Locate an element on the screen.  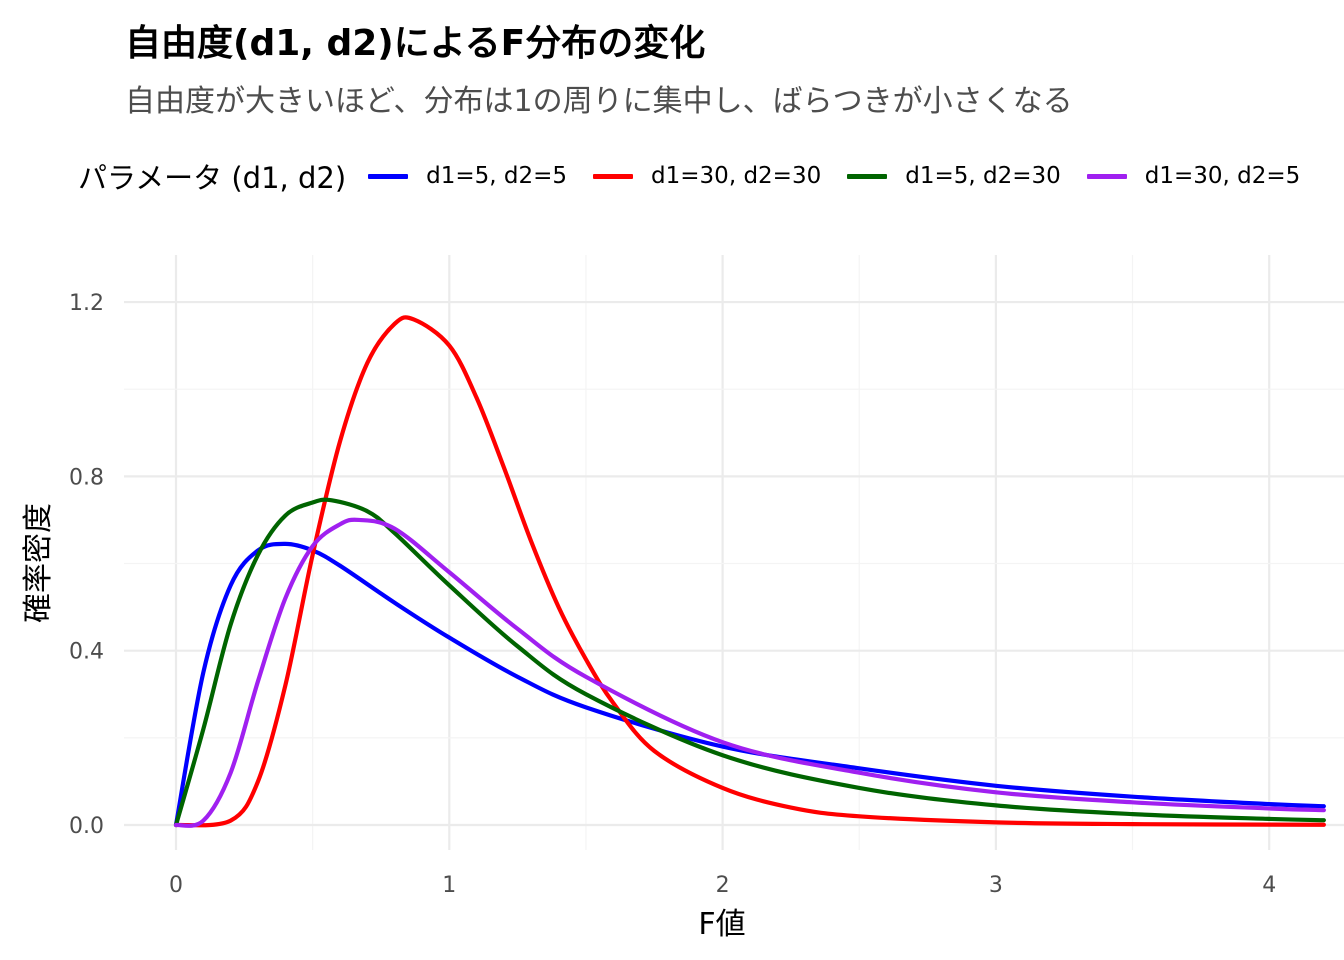
chart-title: 自由度(d1, d2)によるF分布の変化 is located at coordinates (415, 43).